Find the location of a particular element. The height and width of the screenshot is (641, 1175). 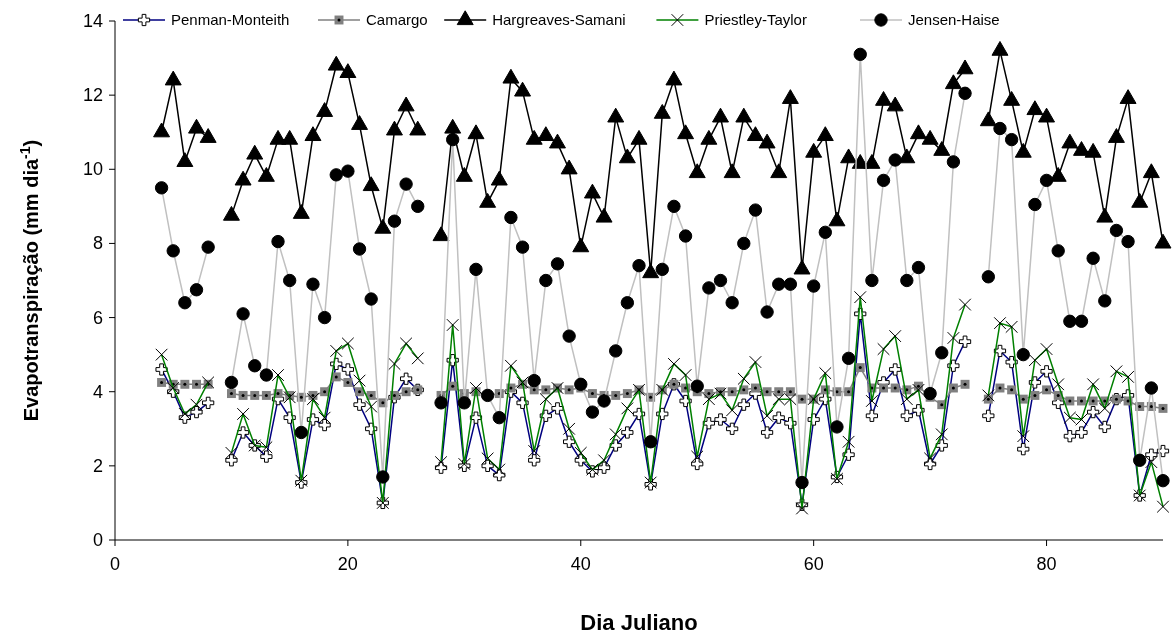

y-tick-label: 14 is located at coordinates (92, 21).